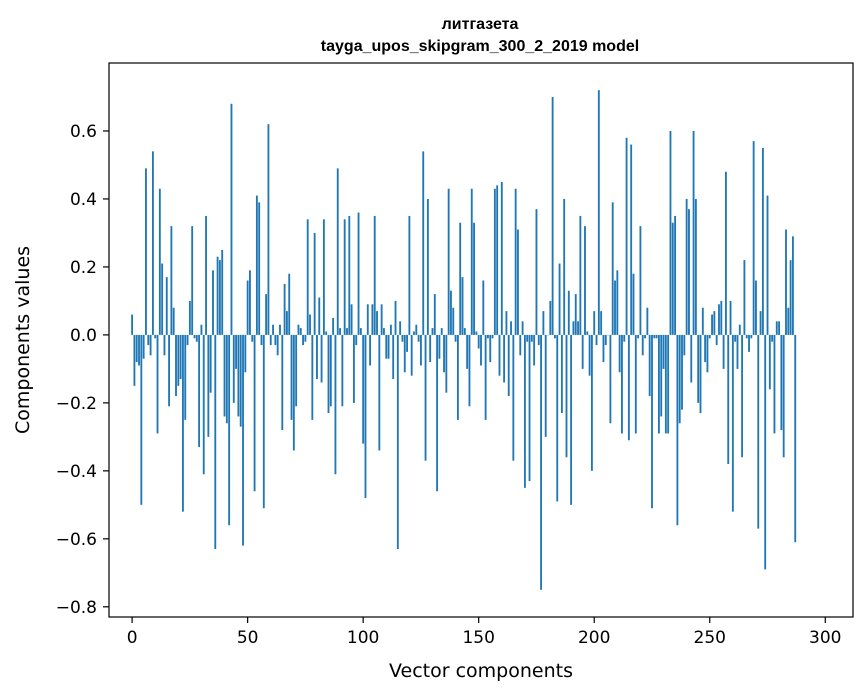 The height and width of the screenshot is (696, 867). What do you see at coordinates (248, 638) in the screenshot?
I see `x-tick-label: 50` at bounding box center [248, 638].